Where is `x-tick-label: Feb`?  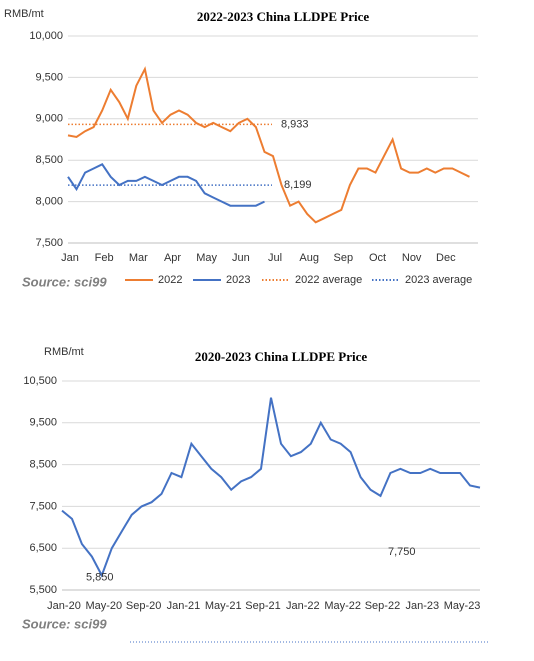 x-tick-label: Feb is located at coordinates (104, 258).